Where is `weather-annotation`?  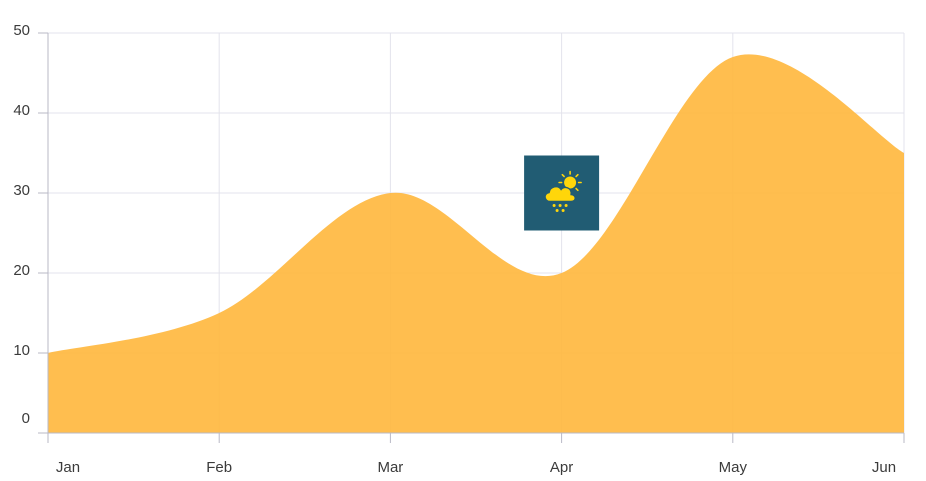 weather-annotation is located at coordinates (562, 193).